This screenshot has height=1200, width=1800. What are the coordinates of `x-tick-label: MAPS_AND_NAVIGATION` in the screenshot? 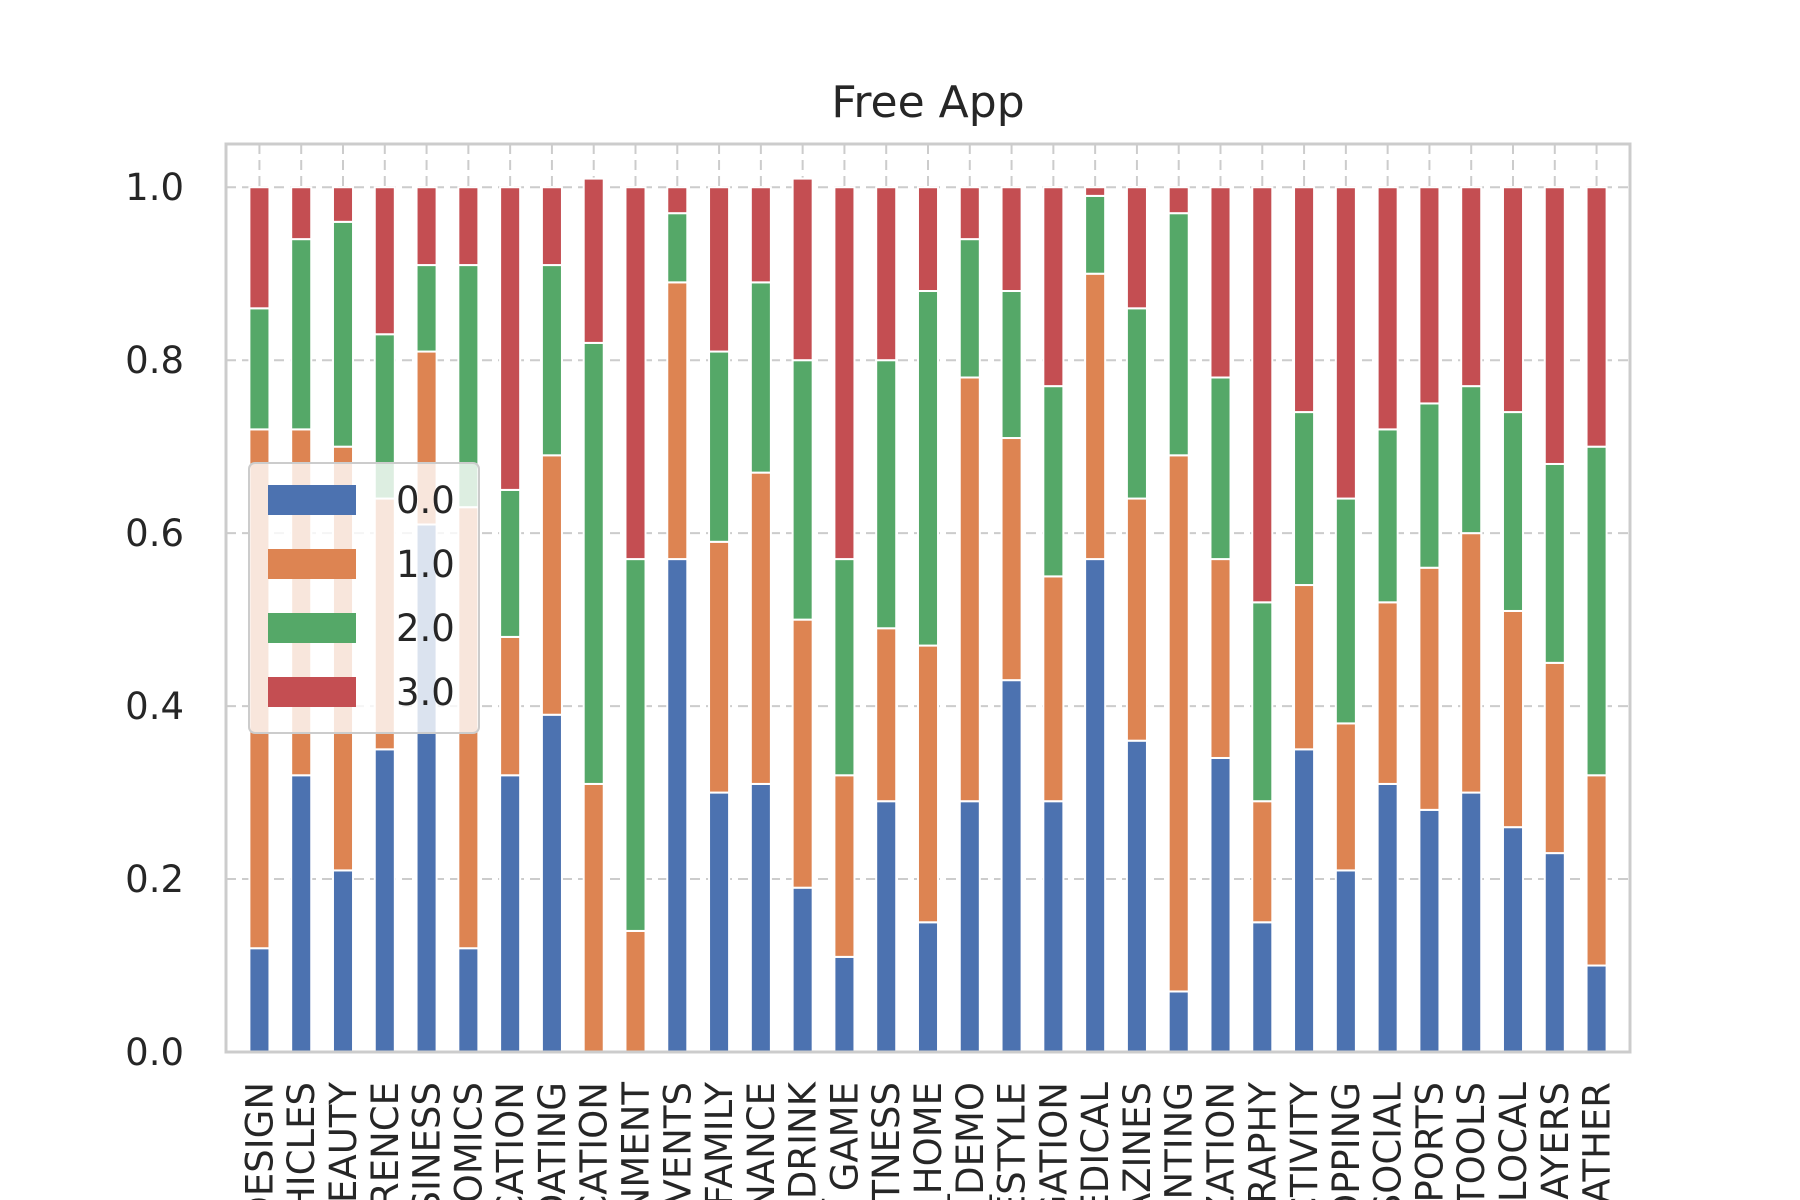 It's located at (1053, 1141).